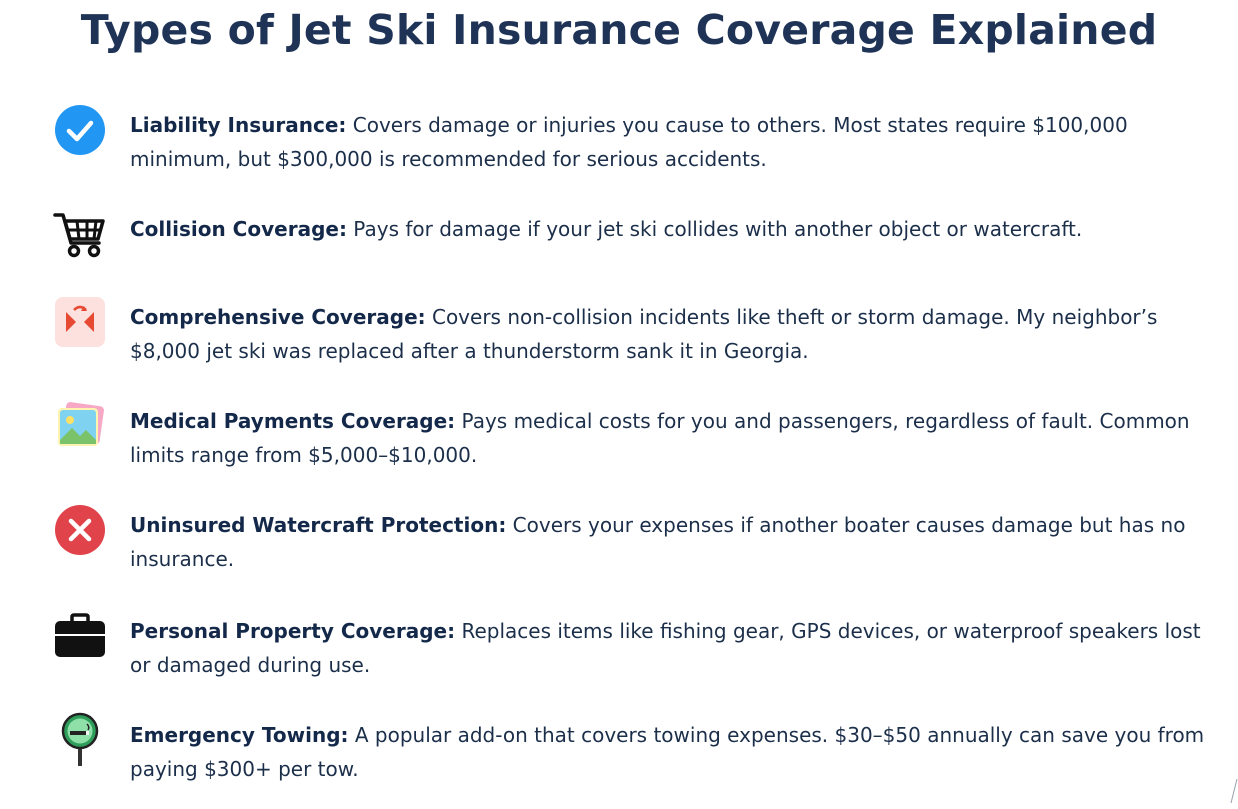 The image size is (1238, 809). Describe the element at coordinates (80, 130) in the screenshot. I see `check-circle-icon` at that location.